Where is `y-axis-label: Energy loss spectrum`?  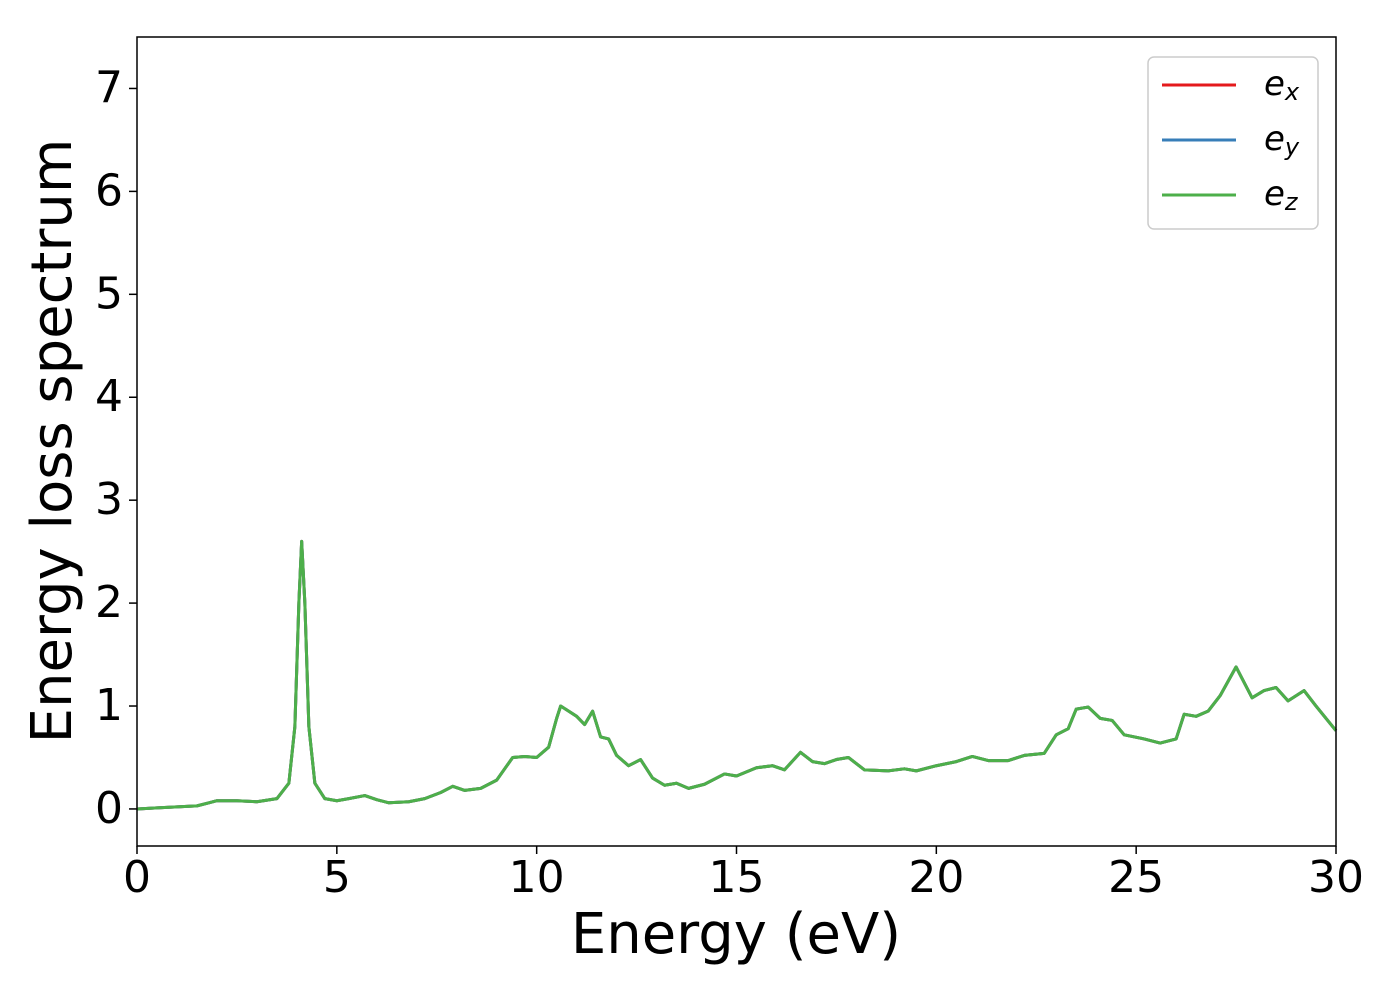 y-axis-label: Energy loss spectrum is located at coordinates (52, 441).